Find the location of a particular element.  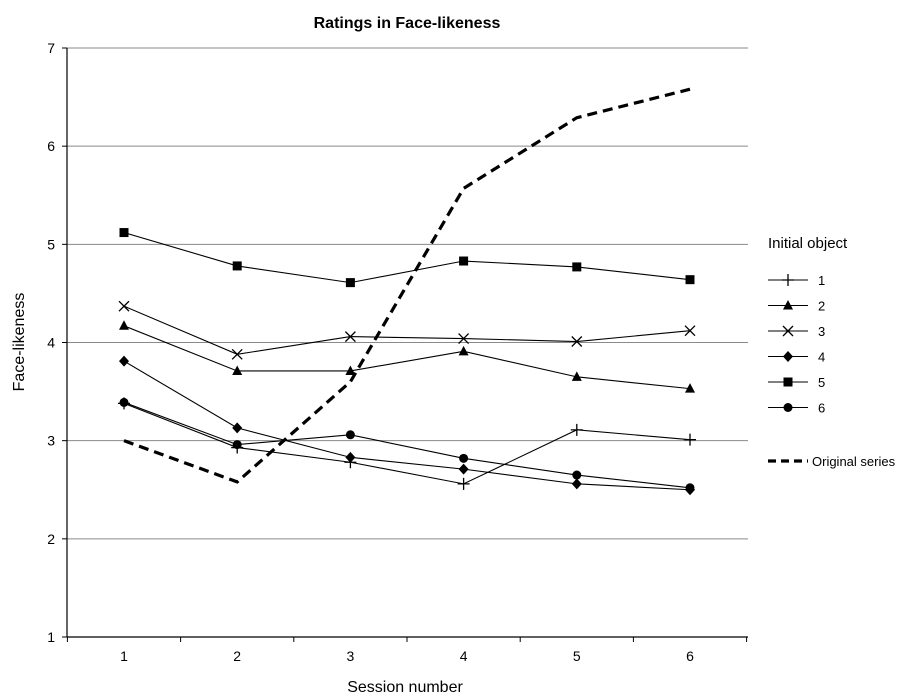

y-tick-label: 5 is located at coordinates (51, 244).